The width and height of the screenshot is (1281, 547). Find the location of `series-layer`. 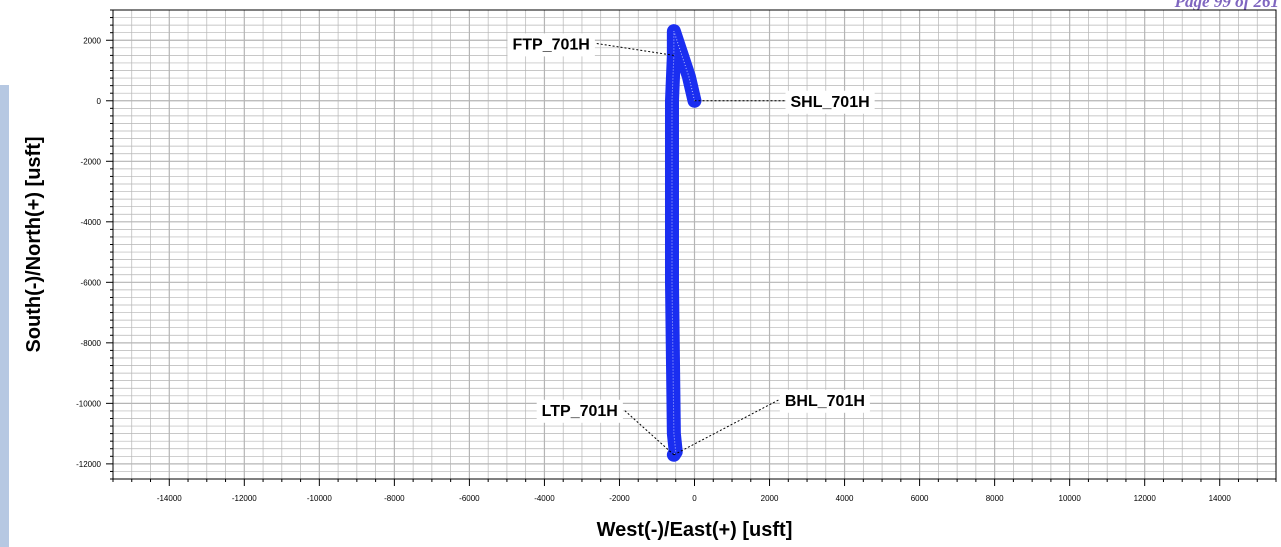

series-layer is located at coordinates (683, 243).